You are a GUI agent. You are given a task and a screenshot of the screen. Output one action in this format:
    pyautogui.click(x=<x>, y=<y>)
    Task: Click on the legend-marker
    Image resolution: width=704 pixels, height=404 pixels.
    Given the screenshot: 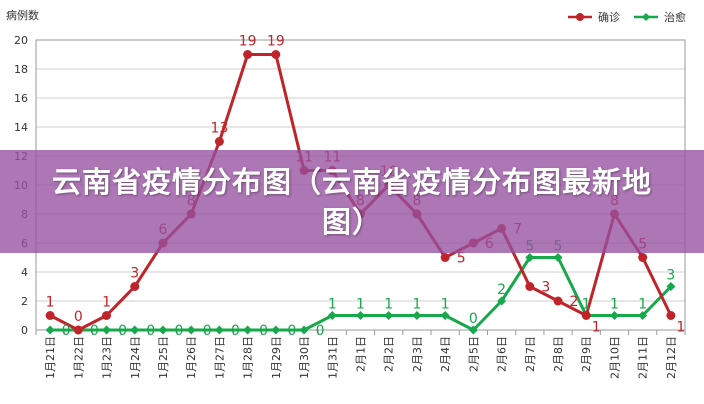 What is the action you would take?
    pyautogui.click(x=580, y=17)
    